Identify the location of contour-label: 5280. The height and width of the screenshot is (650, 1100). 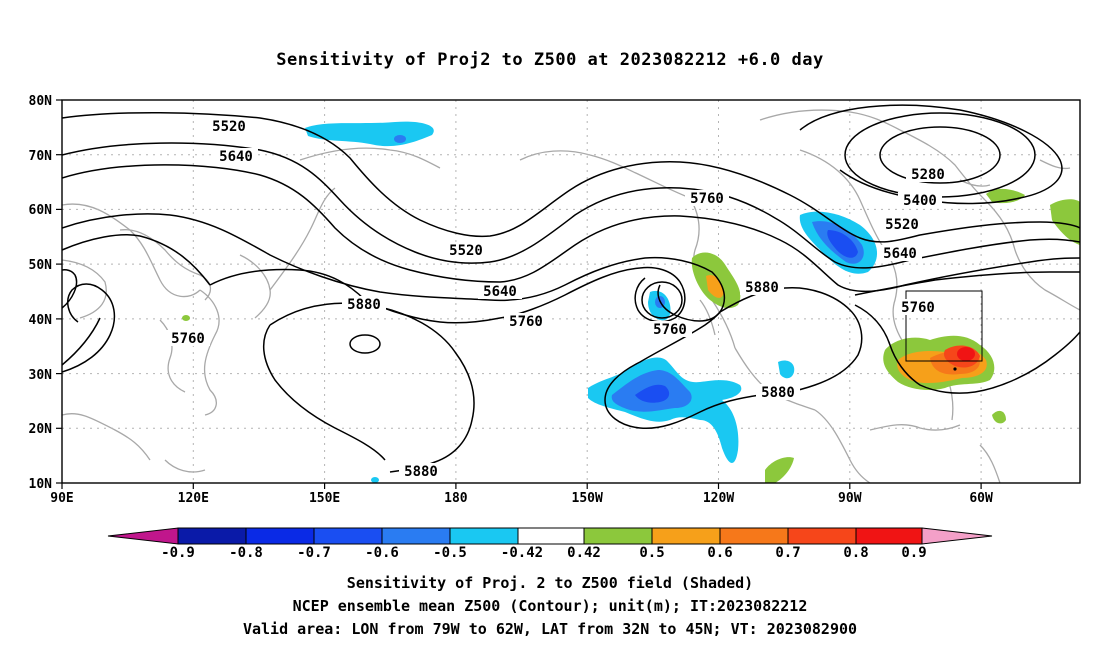
(928, 175).